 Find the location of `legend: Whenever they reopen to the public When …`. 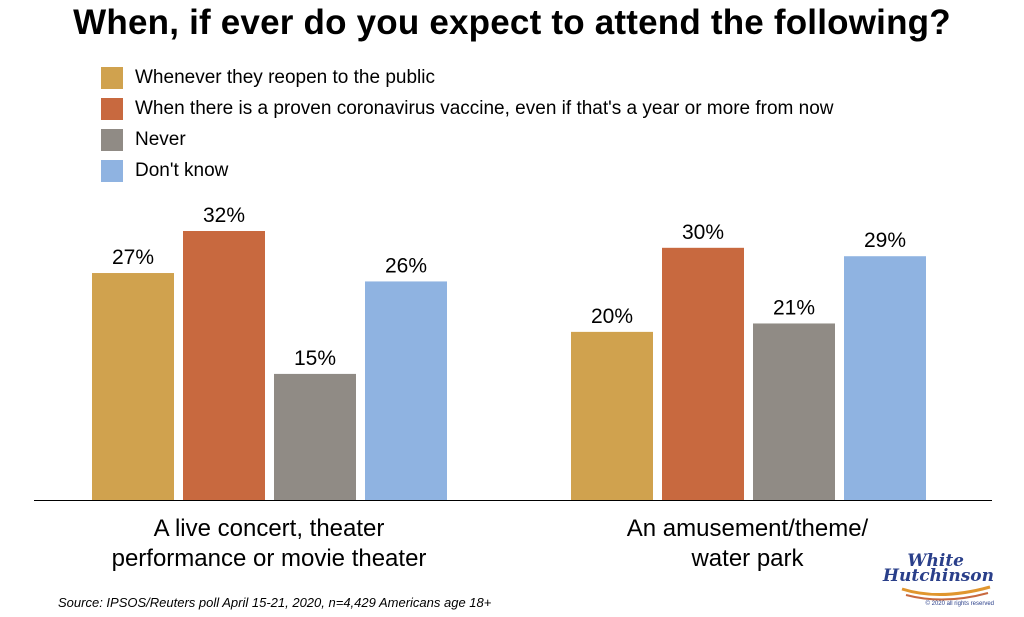

legend: Whenever they reopen to the public When … is located at coordinates (467, 124).